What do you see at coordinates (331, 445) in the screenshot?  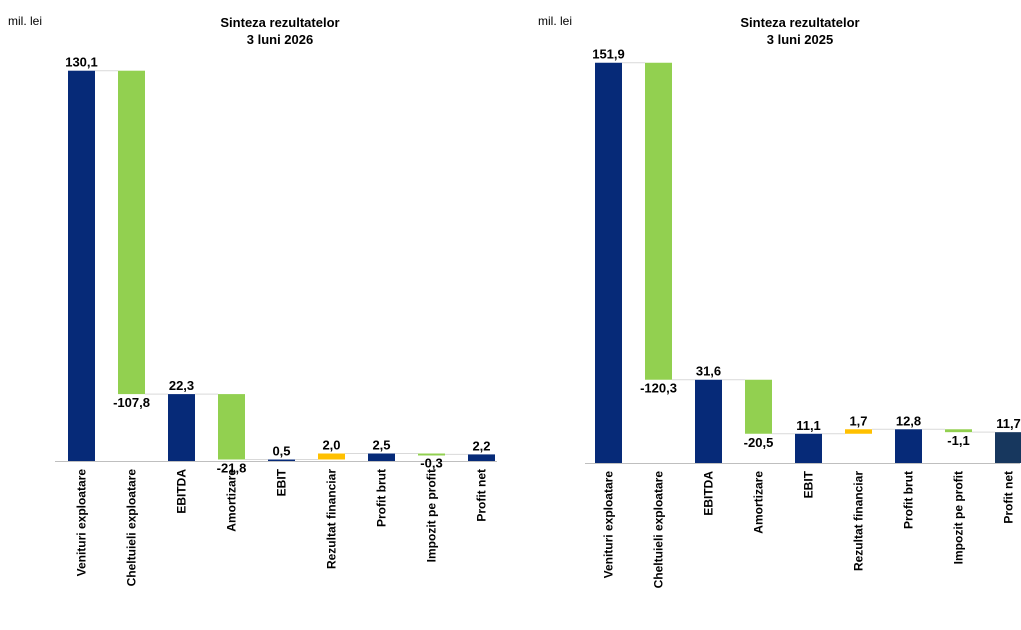 I see `data-label: 2,0` at bounding box center [331, 445].